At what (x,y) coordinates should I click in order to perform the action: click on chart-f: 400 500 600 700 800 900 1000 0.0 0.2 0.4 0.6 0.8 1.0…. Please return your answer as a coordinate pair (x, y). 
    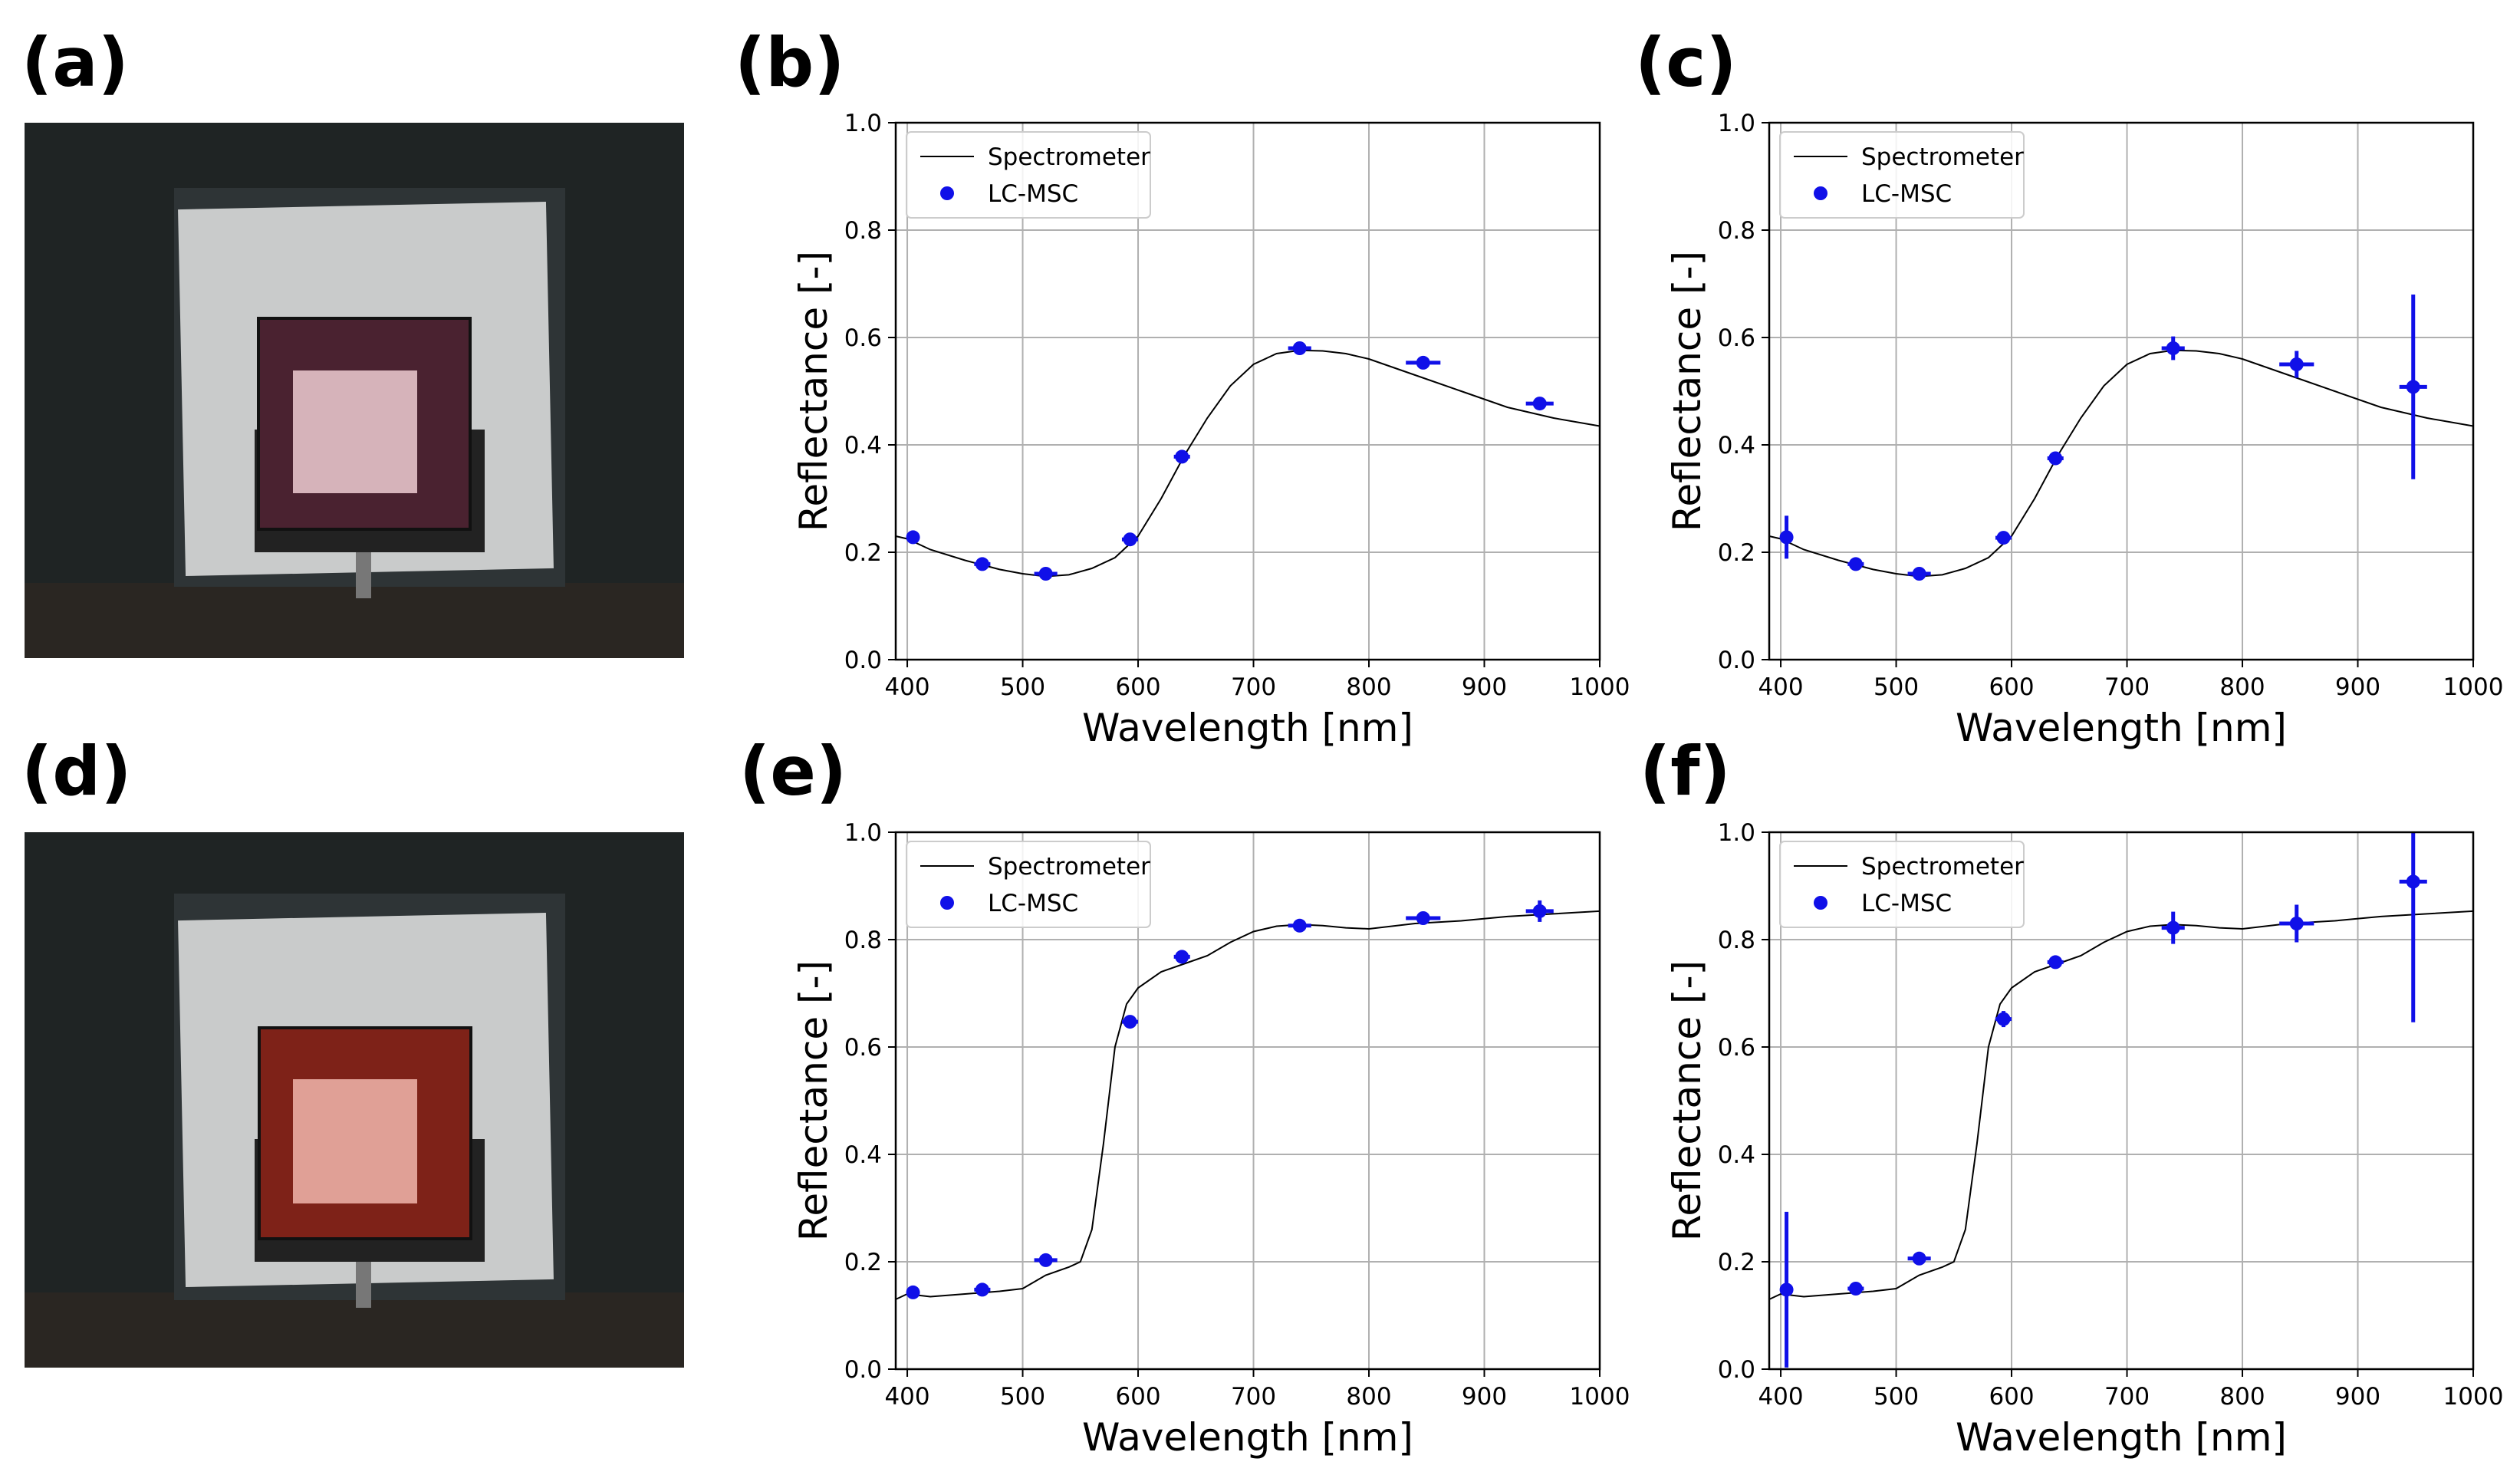
    Looking at the image, I should click on (2084, 1139).